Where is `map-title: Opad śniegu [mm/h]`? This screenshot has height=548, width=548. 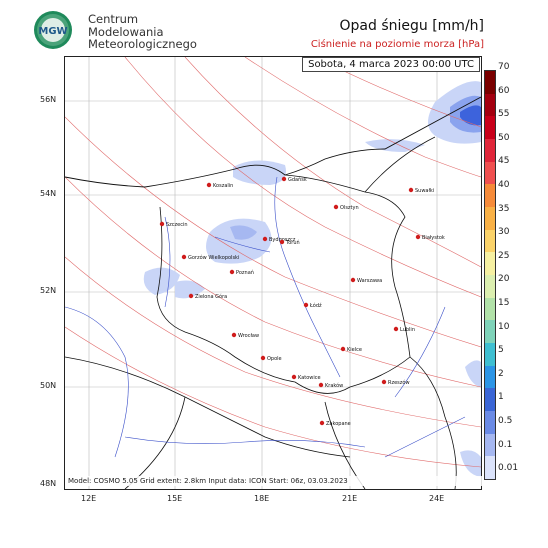
map-title: Opad śniegu [mm/h] is located at coordinates (412, 26).